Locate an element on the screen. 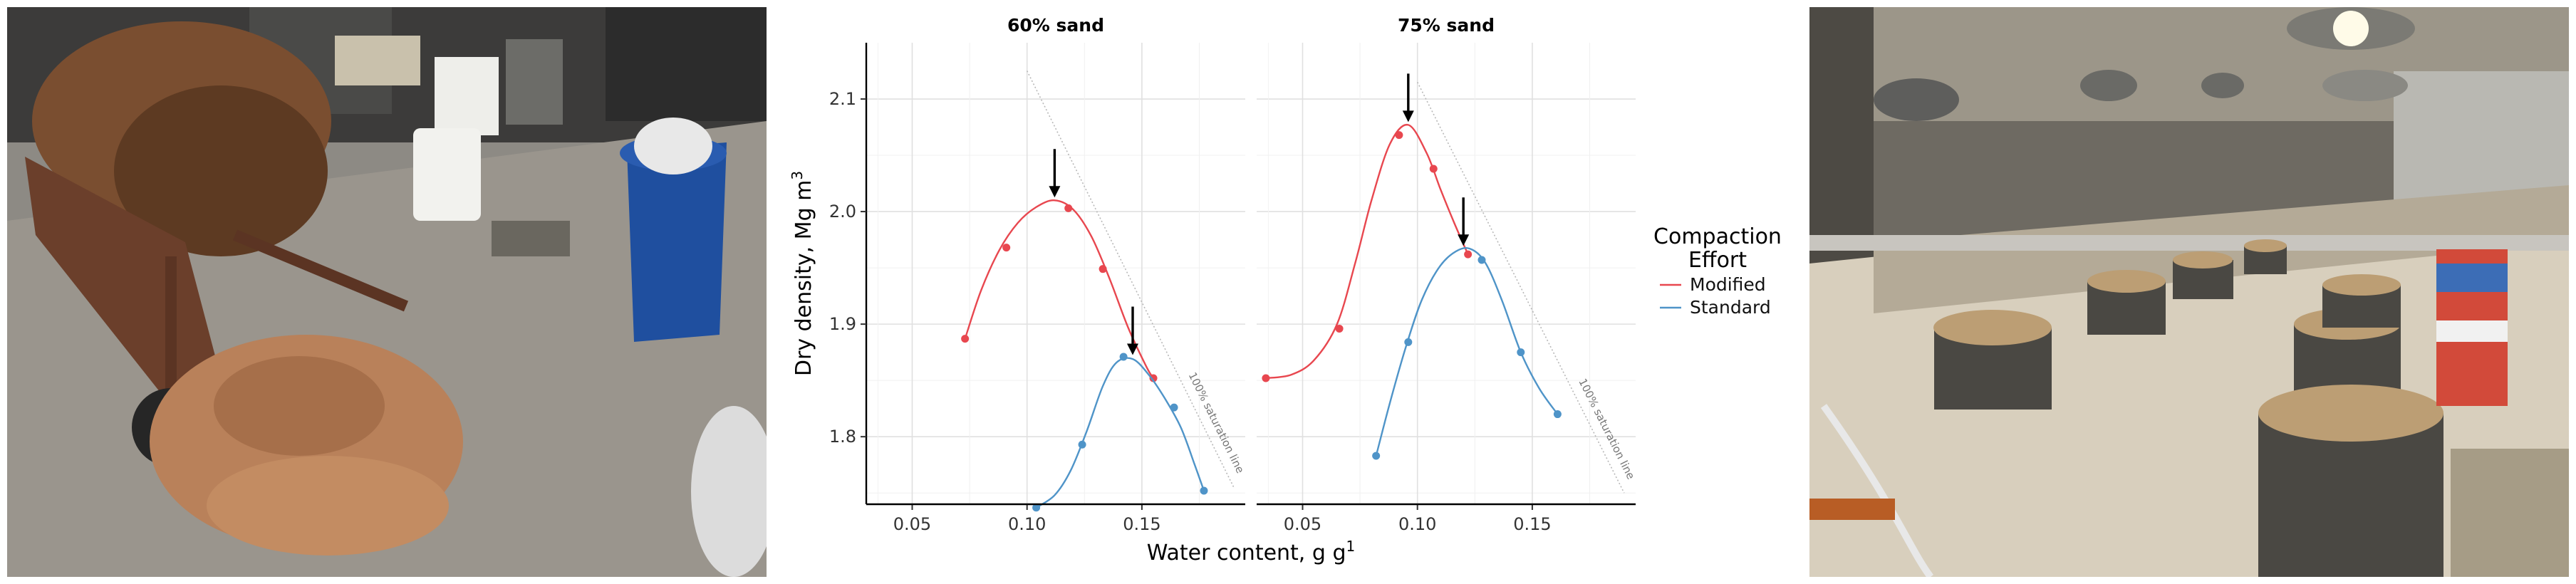  legend-title: Compaction Effort is located at coordinates (1718, 248).